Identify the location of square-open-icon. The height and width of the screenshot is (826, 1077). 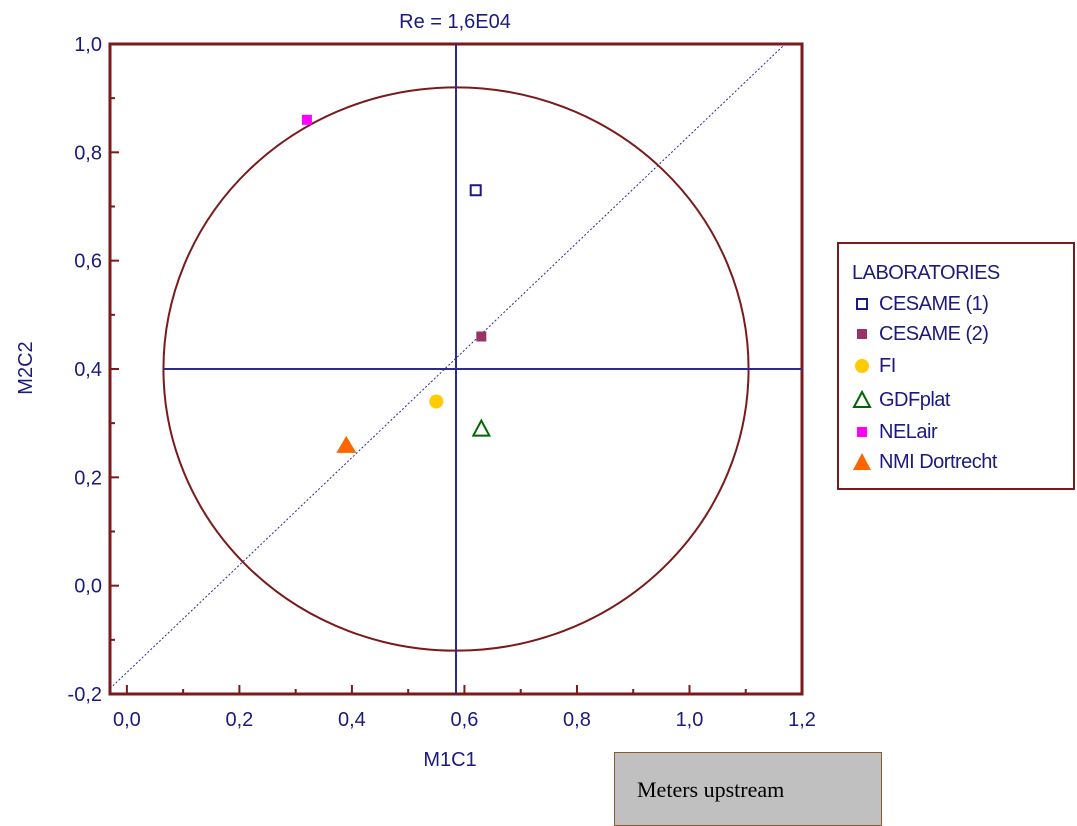
(862, 304).